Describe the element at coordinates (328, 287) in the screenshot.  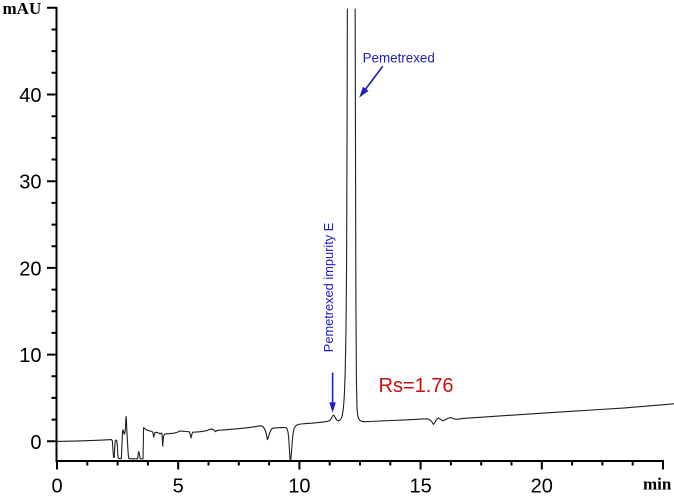
I see `svg-text: Pemetrexed impurity E` at that location.